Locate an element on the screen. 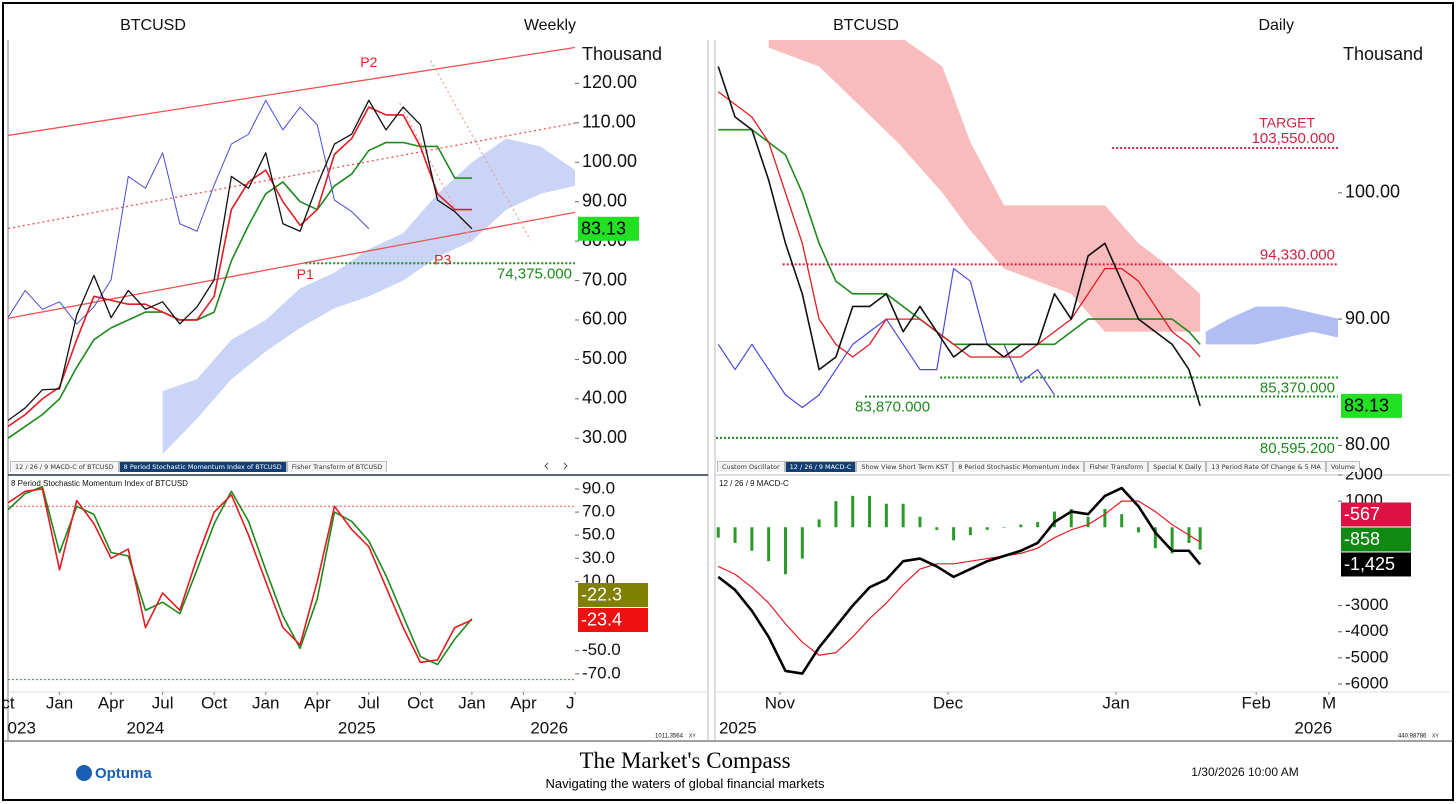 This screenshot has width=1456, height=804. y-tick-label: 30.0 is located at coordinates (598, 557).